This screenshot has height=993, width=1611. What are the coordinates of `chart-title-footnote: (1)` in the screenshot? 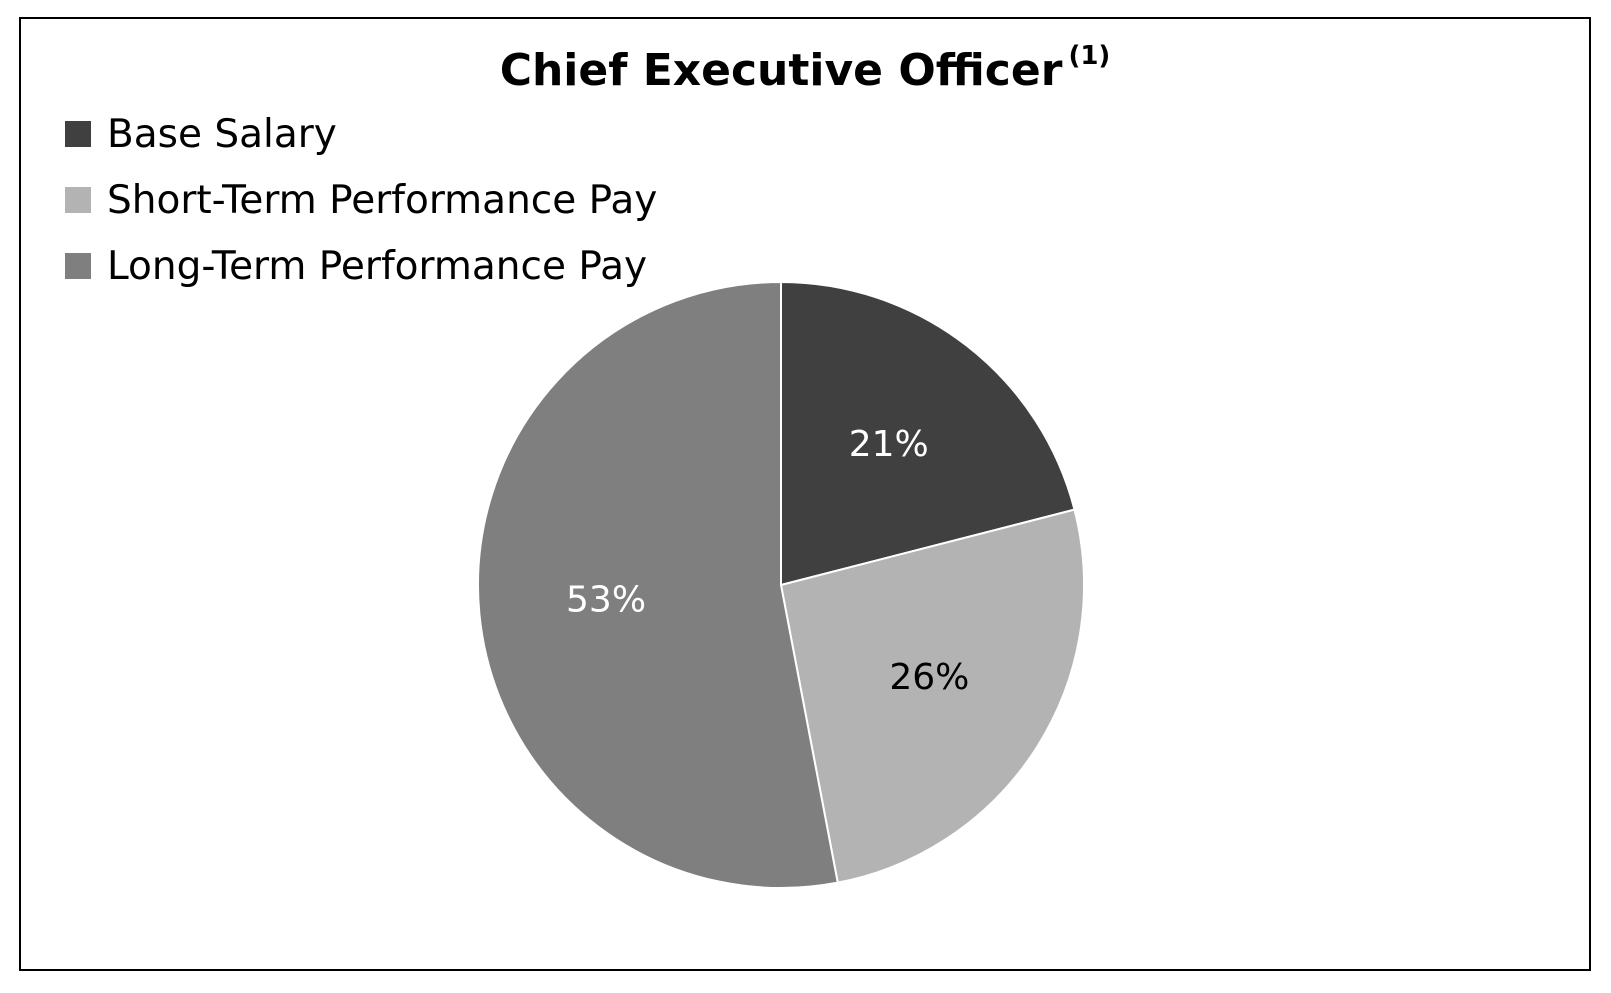 It's located at (1089, 56).